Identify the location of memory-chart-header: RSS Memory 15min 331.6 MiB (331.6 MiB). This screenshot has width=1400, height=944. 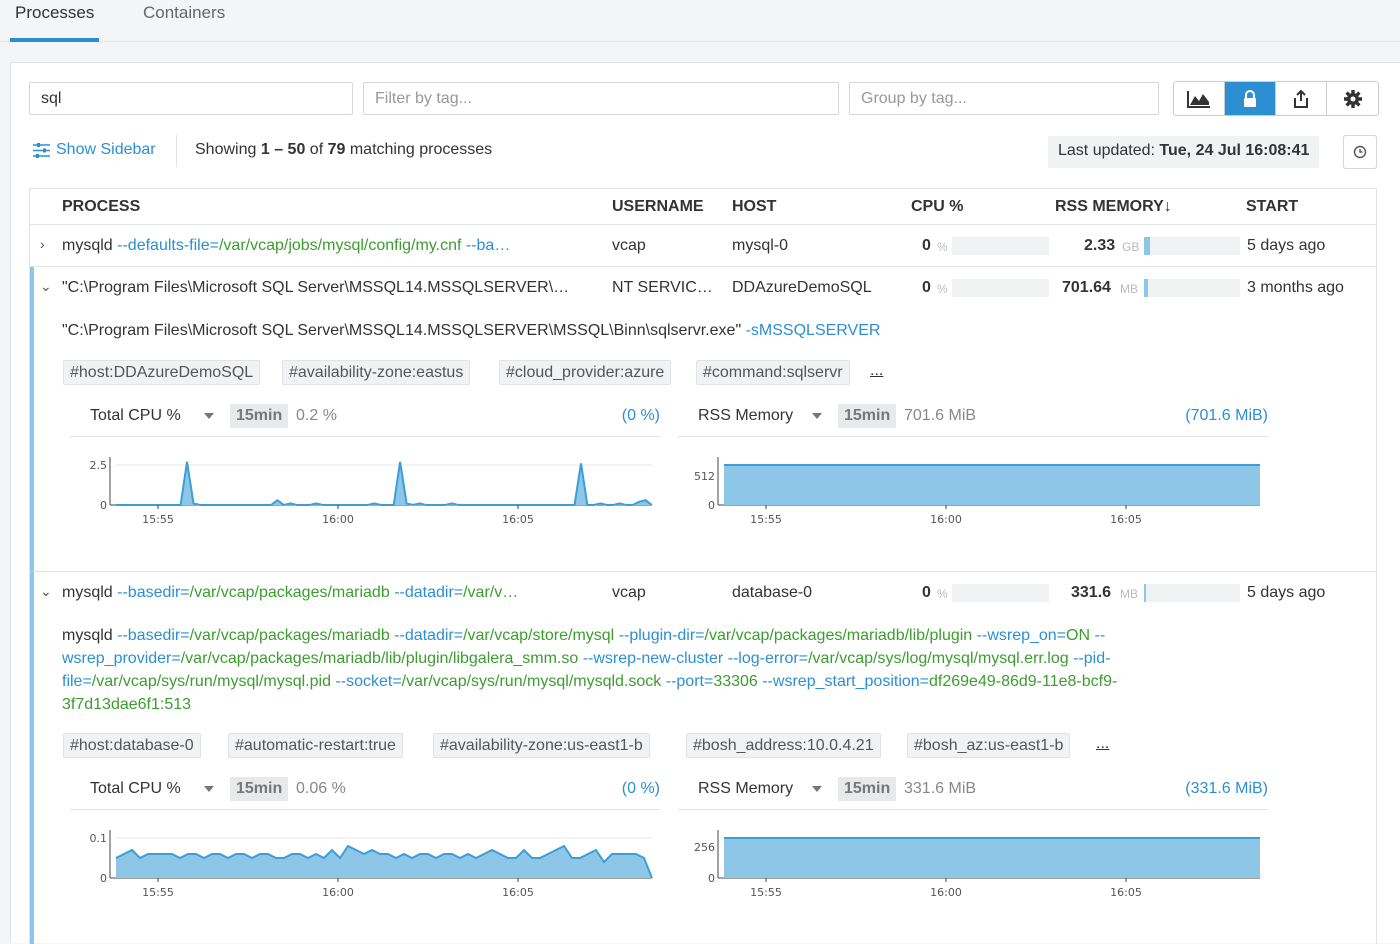
(973, 790).